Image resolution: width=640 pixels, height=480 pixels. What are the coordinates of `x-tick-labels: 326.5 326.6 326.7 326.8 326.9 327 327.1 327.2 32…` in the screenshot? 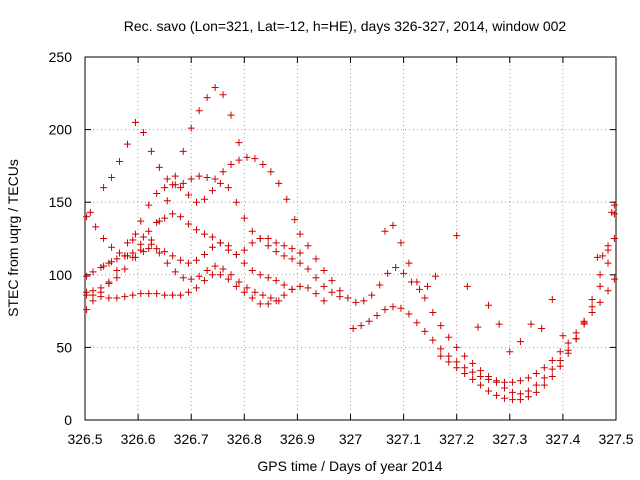 It's located at (350, 439).